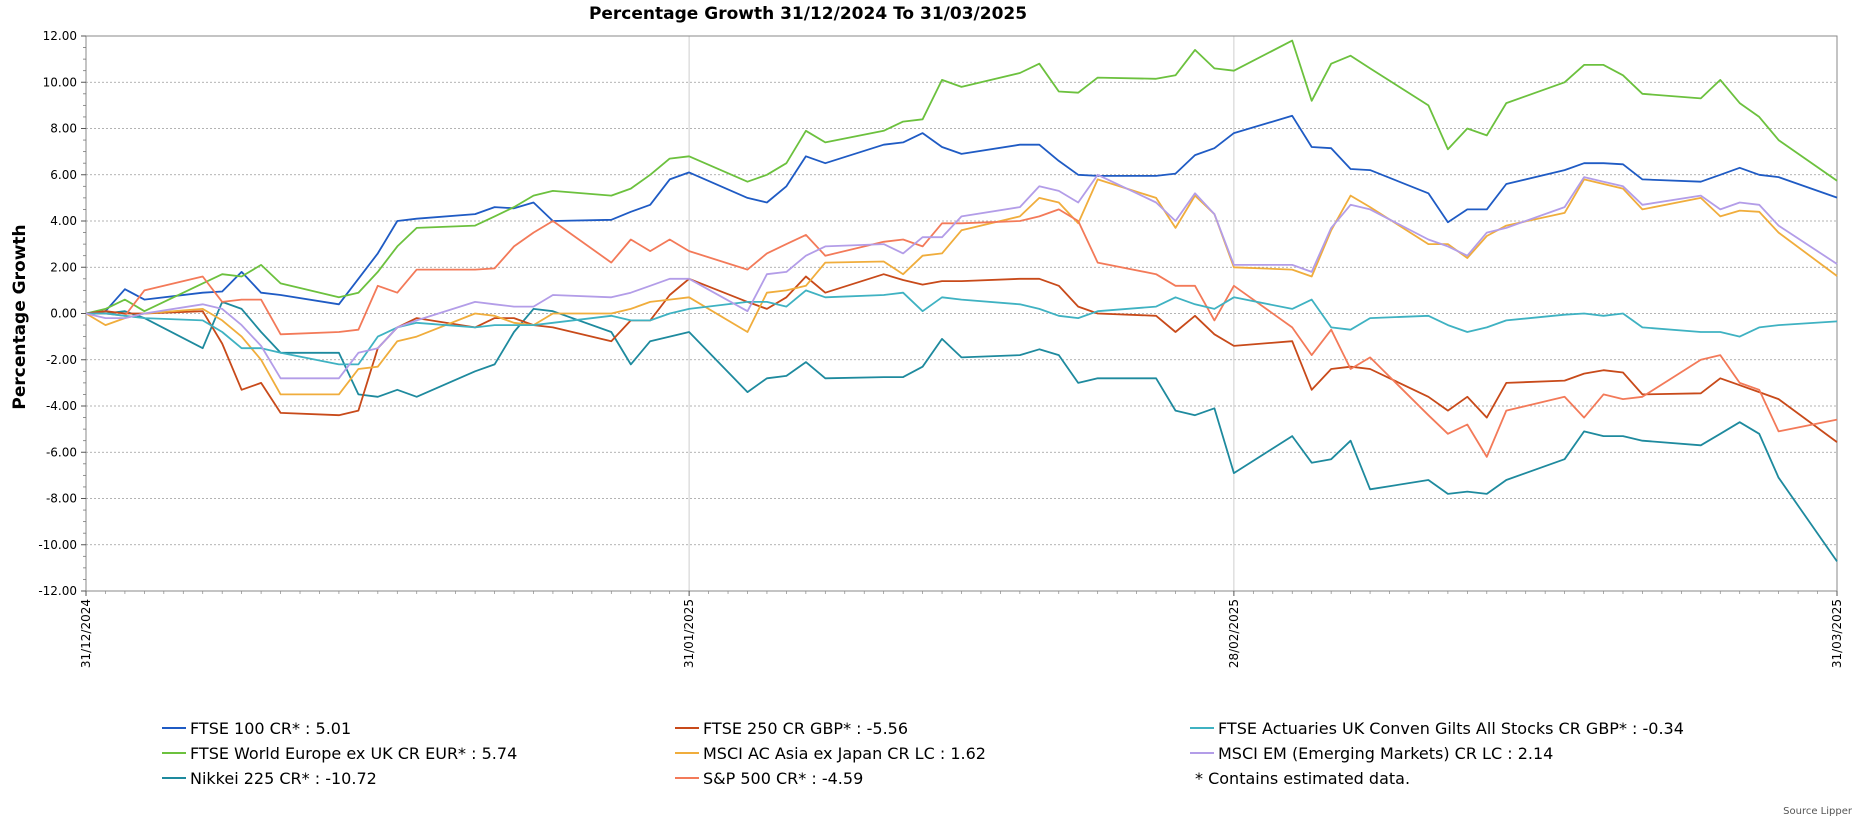 This screenshot has width=1868, height=820. What do you see at coordinates (63, 129) in the screenshot?
I see `y-tick-label: 8.00` at bounding box center [63, 129].